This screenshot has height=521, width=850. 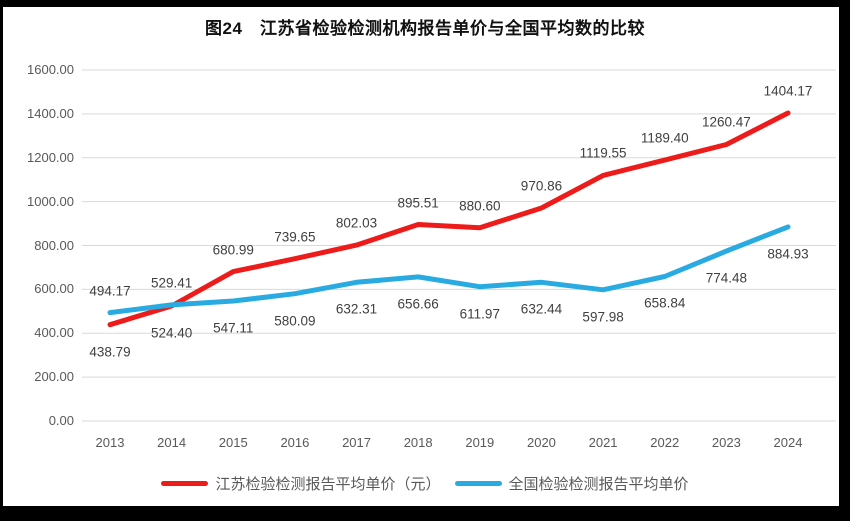 I want to click on data-label: 1119.55, so click(x=603, y=153).